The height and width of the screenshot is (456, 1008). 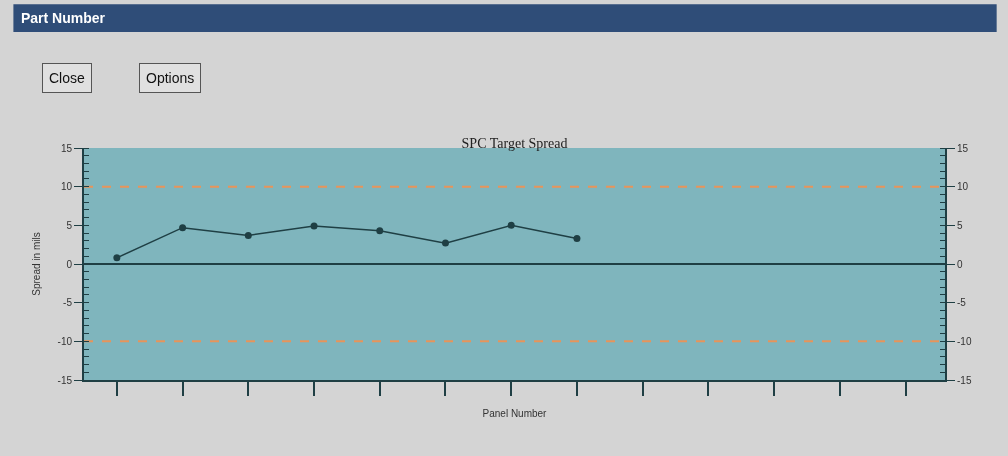 I want to click on text: Options, so click(x=170, y=78).